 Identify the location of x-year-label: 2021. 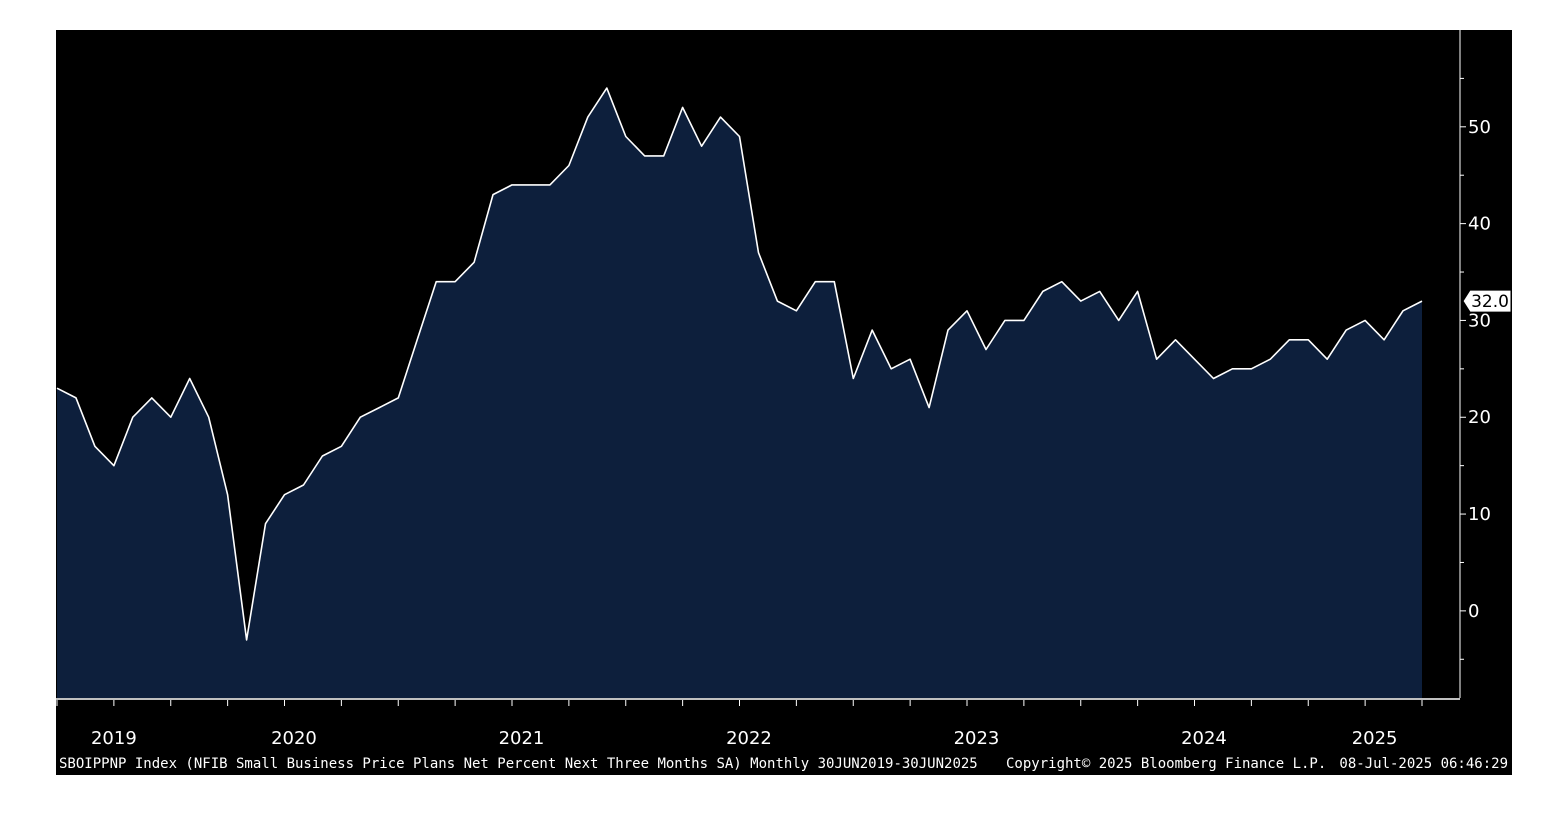
(522, 738).